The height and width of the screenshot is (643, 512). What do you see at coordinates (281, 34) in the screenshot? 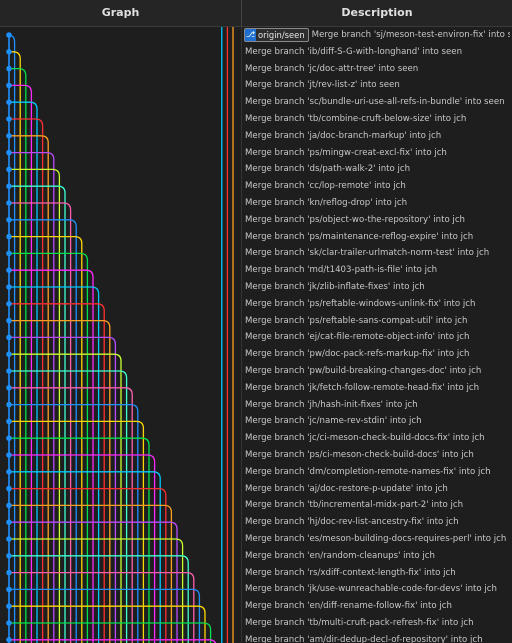
I see `branch-ref-label: origin/seen` at bounding box center [281, 34].